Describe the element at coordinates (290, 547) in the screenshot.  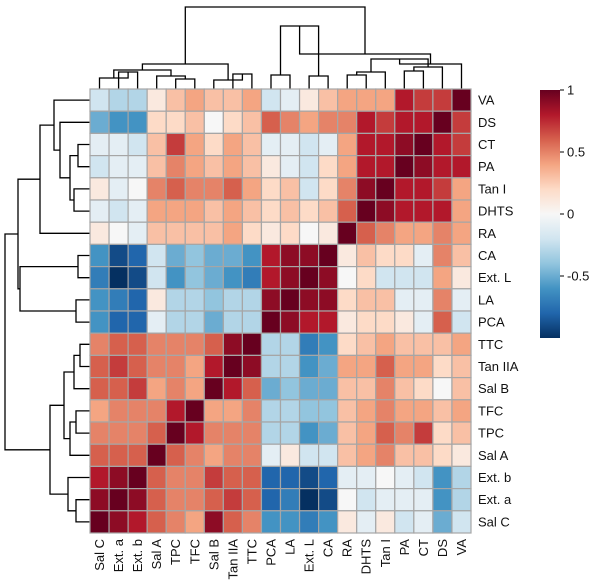
I see `column-label: LA` at that location.